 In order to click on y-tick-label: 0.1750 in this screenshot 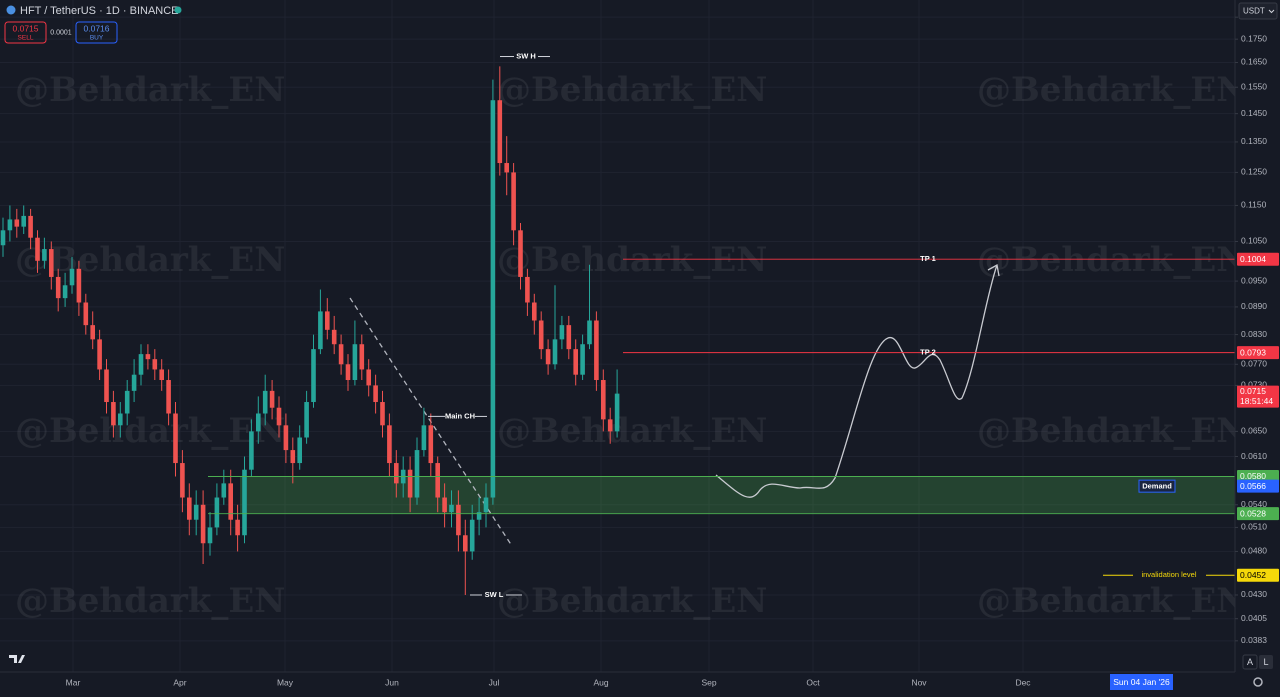, I will do `click(1254, 38)`.